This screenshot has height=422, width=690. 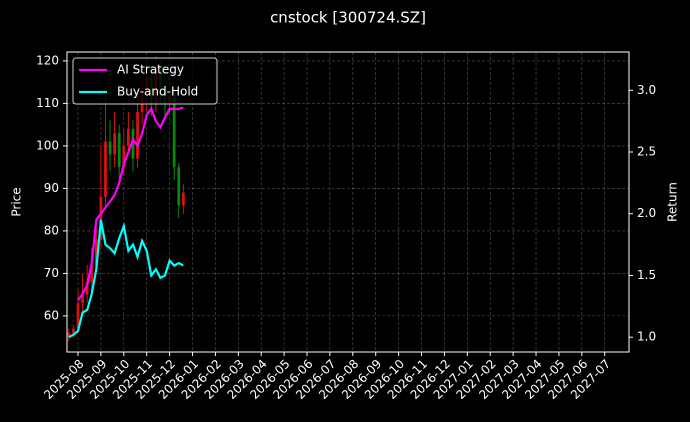 What do you see at coordinates (150, 70) in the screenshot?
I see `legend-label: AI Strategy` at bounding box center [150, 70].